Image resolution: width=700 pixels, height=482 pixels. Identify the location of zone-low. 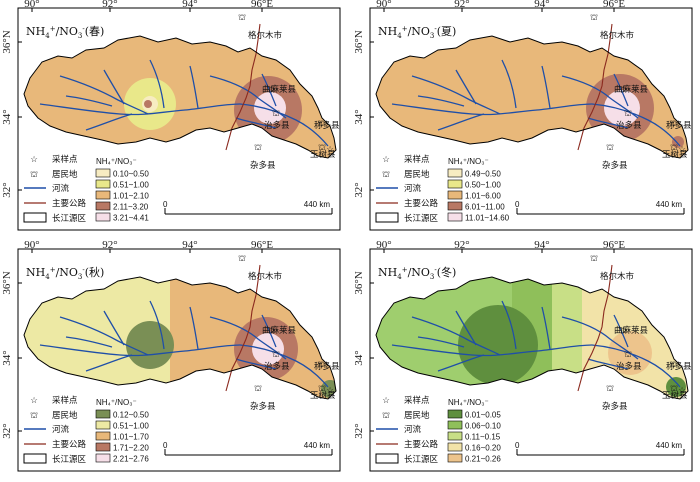
(498, 345).